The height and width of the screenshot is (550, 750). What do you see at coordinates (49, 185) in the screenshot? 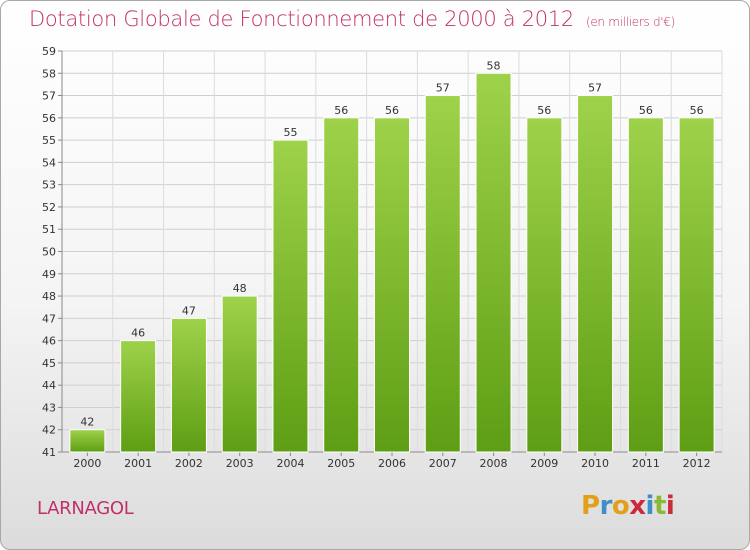
I see `y-tick-label: 53` at bounding box center [49, 185].